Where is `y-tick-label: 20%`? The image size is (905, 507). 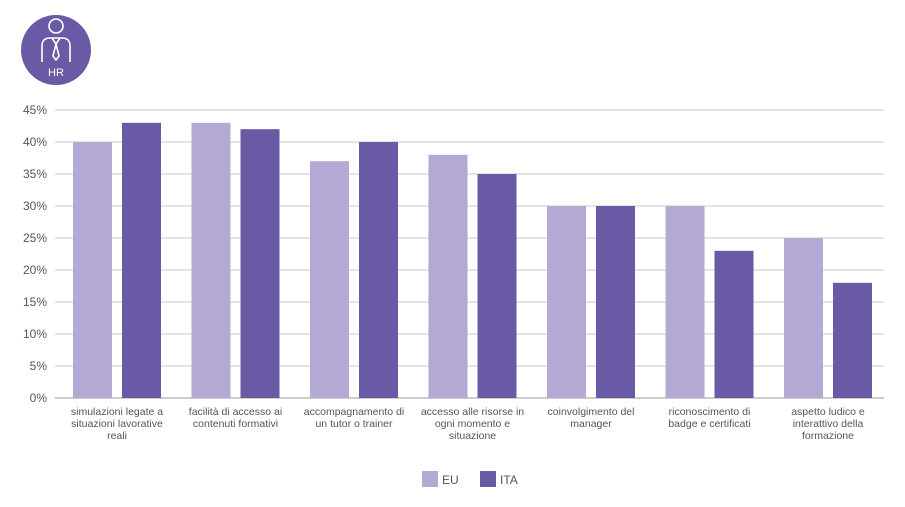 y-tick-label: 20% is located at coordinates (35, 270).